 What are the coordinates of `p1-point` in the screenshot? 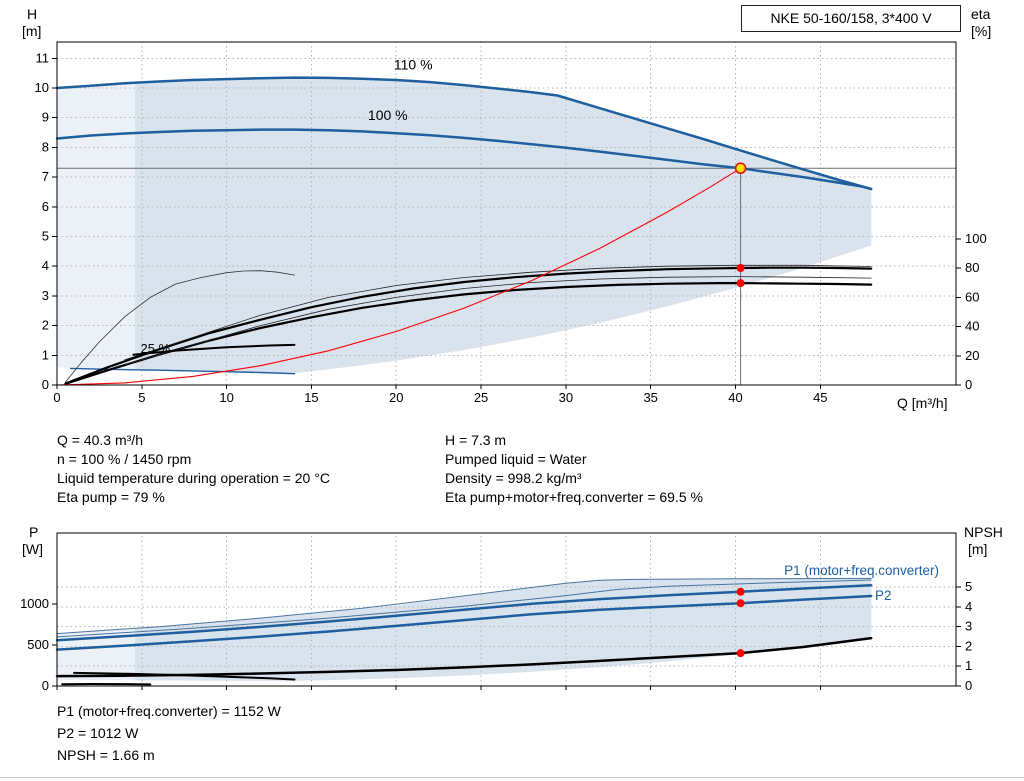 It's located at (740, 591).